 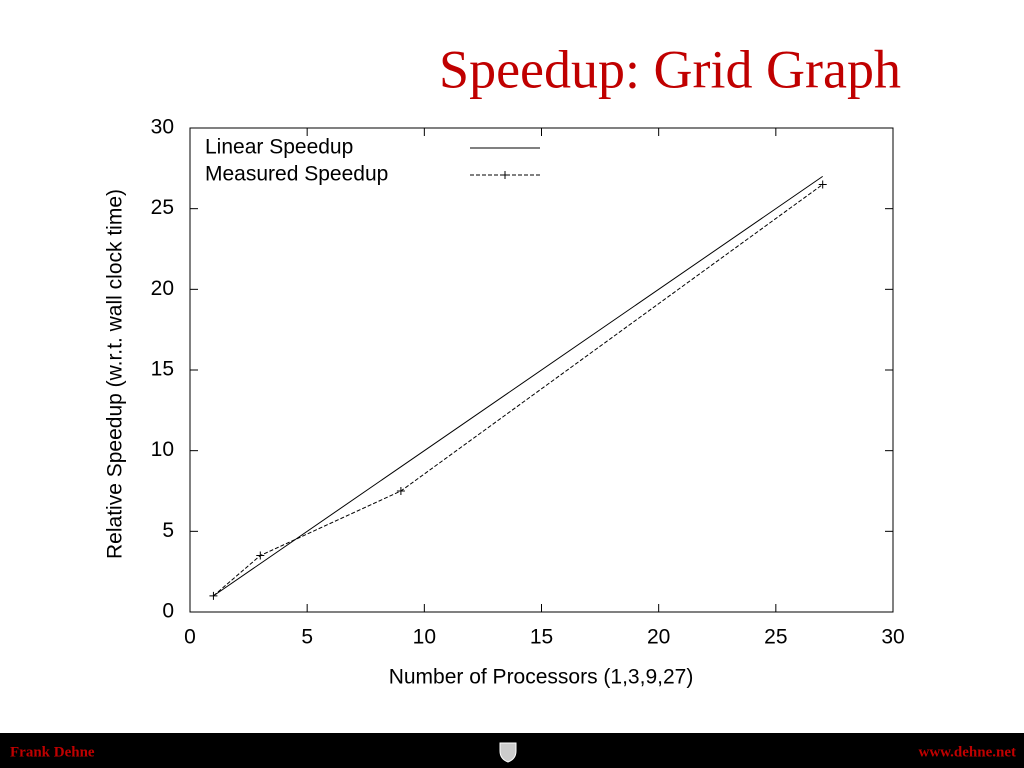 What do you see at coordinates (279, 147) in the screenshot?
I see `legend-label: Linear Speedup` at bounding box center [279, 147].